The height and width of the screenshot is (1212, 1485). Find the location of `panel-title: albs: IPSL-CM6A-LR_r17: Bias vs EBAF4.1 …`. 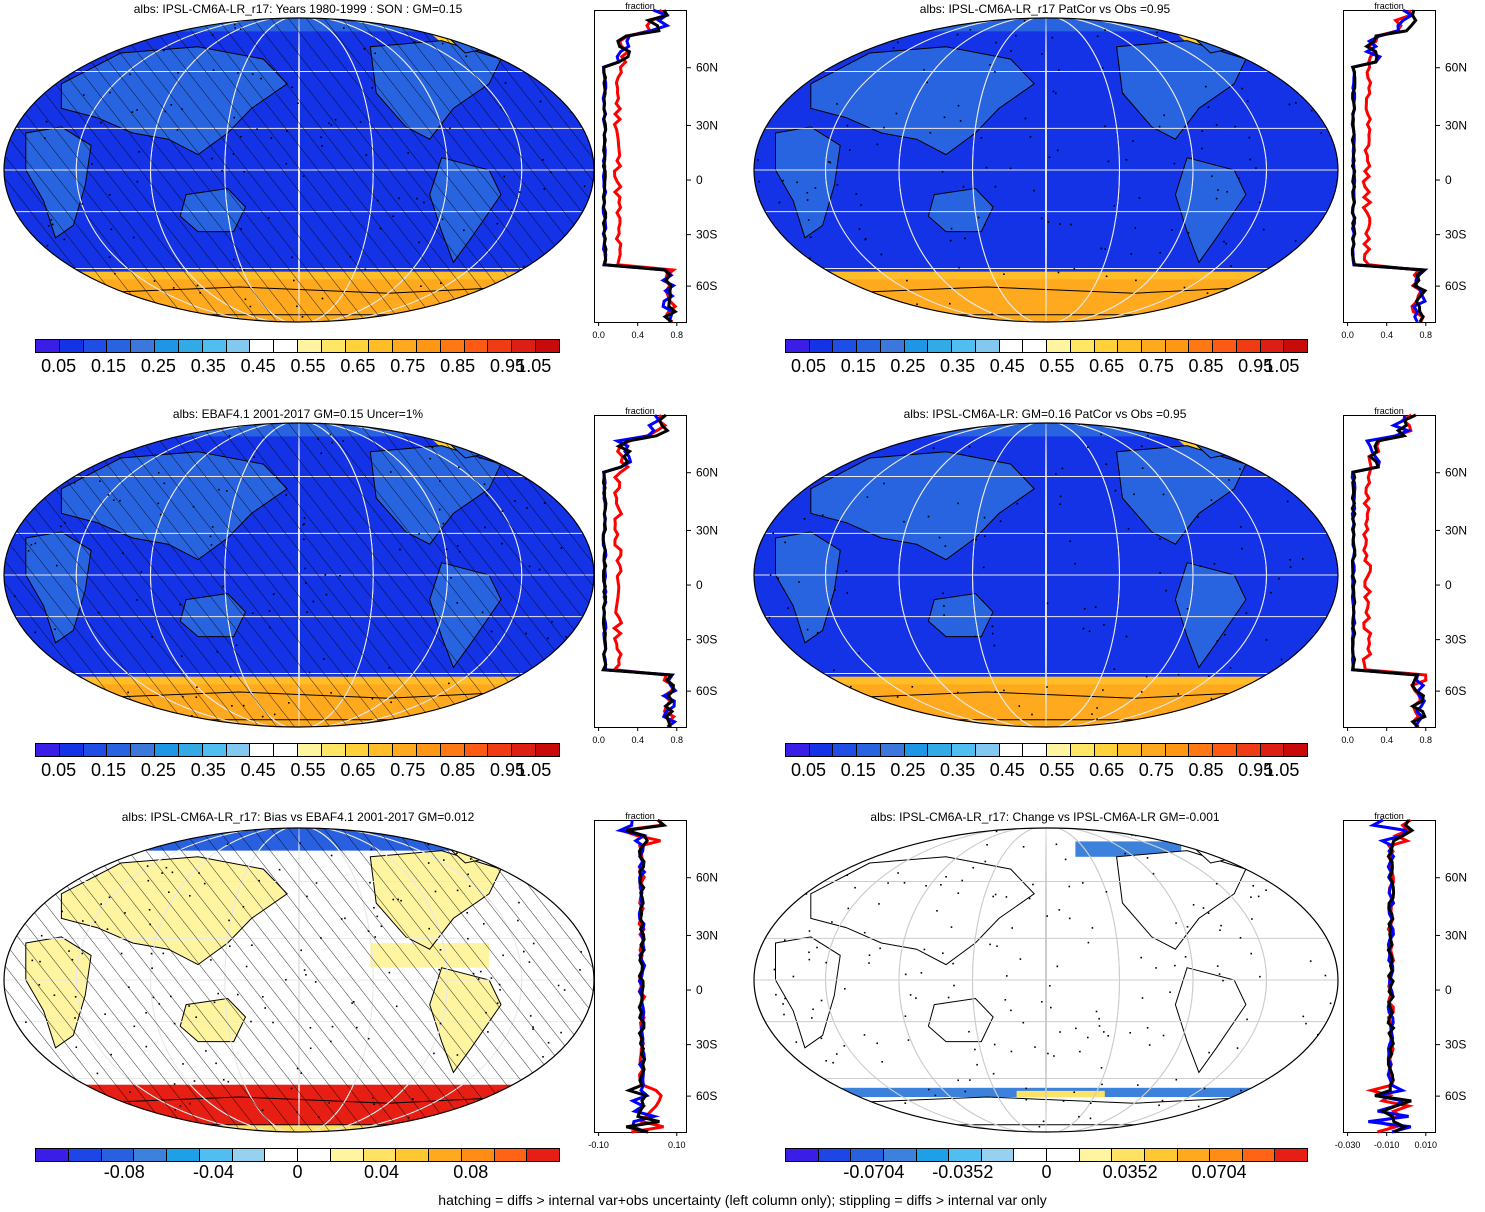

panel-title: albs: IPSL-CM6A-LR_r17: Bias vs EBAF4.1 … is located at coordinates (298, 817).